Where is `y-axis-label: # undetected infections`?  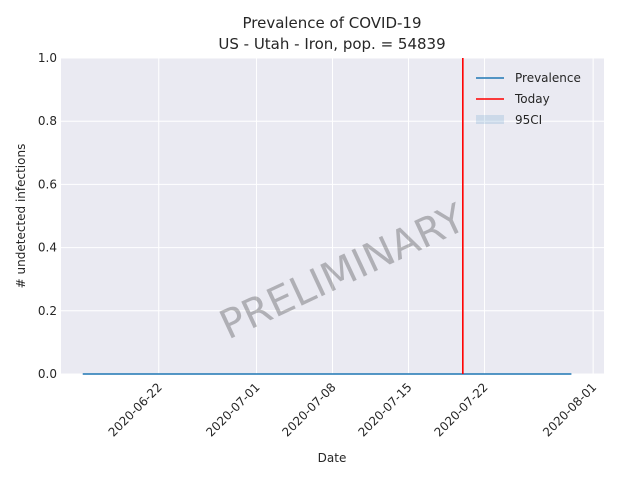
y-axis-label: # undetected infections is located at coordinates (21, 216).